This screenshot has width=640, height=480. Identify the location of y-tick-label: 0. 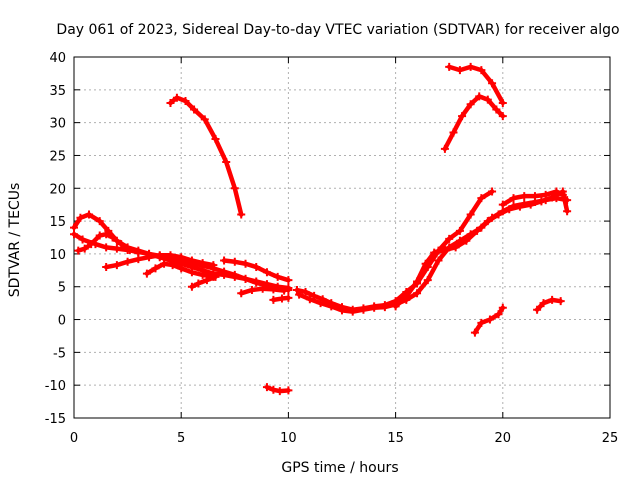
(62, 321).